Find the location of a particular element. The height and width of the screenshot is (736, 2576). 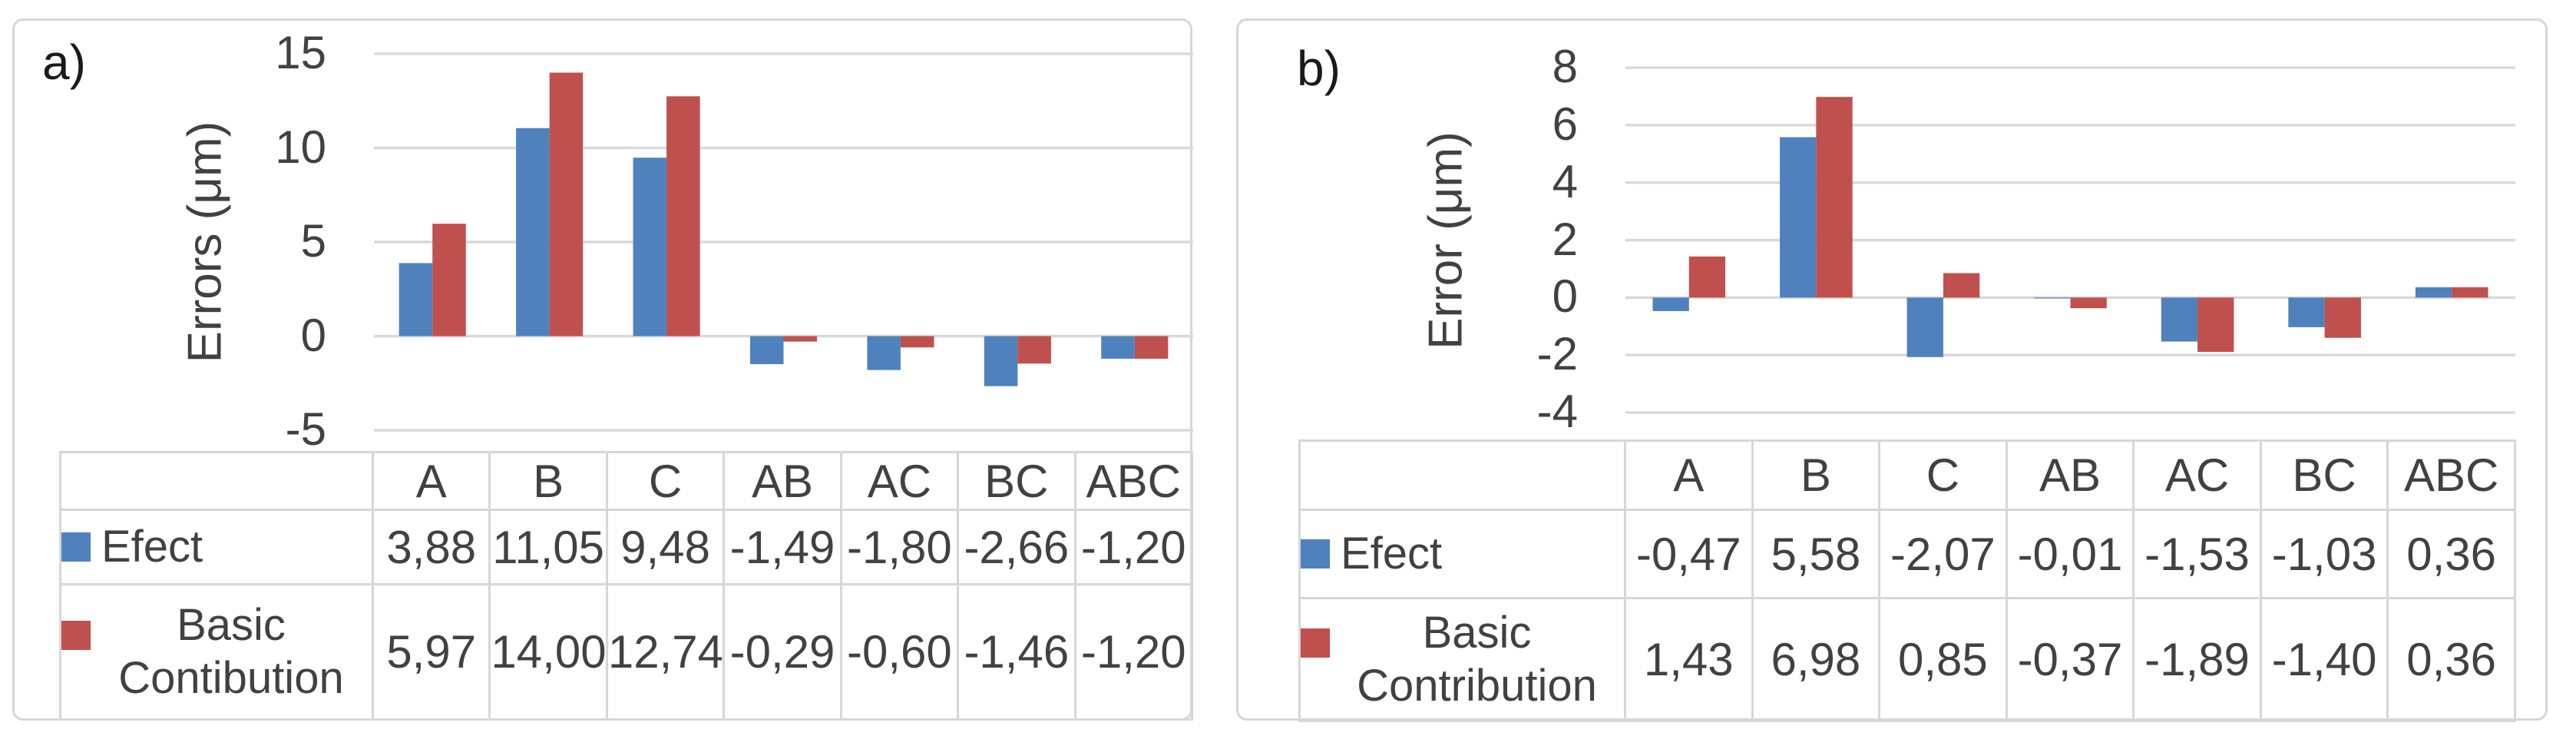

table-header-row: A B C AB AC BC ABC is located at coordinates (626, 481).